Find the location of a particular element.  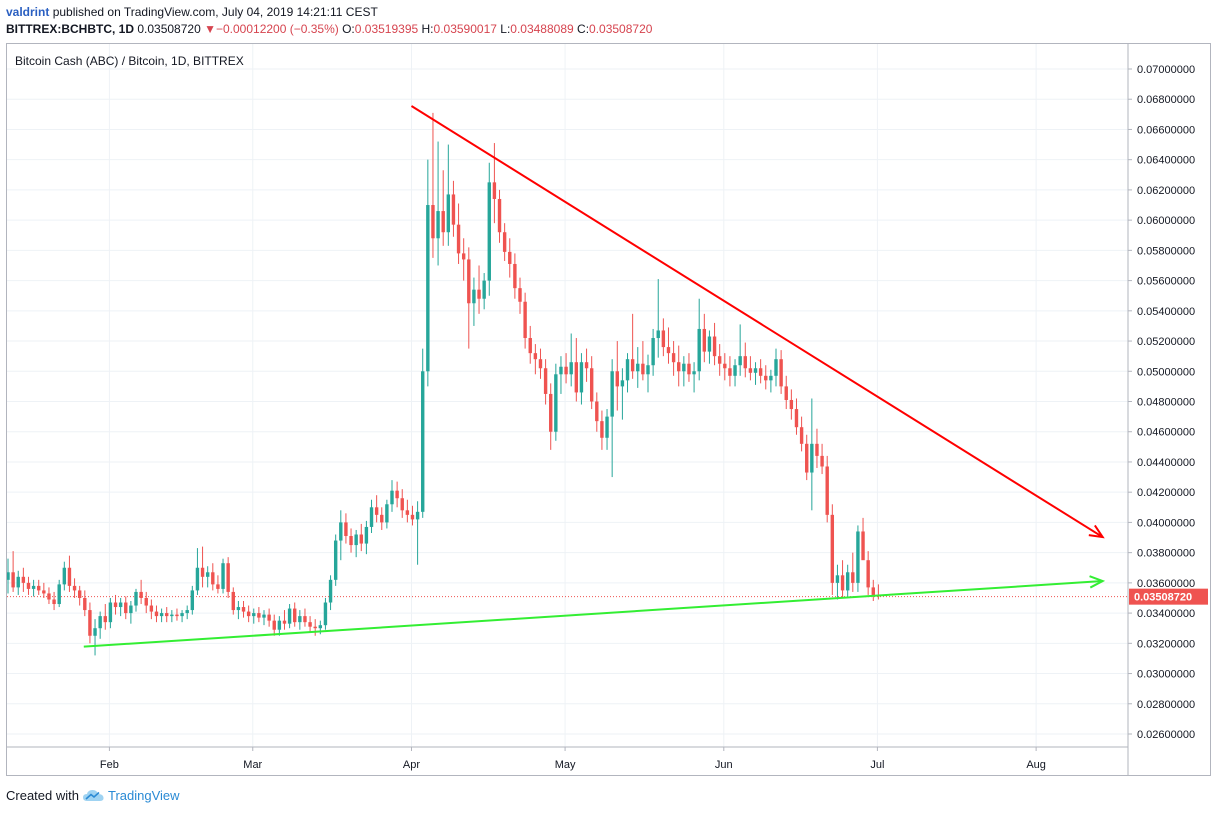

y-tick-label: 0.02600000 is located at coordinates (1166, 735).